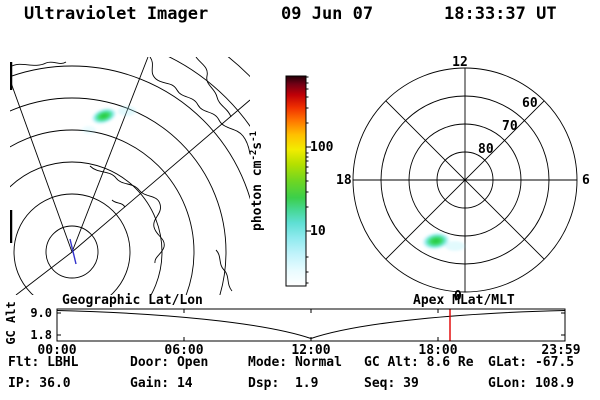 The height and width of the screenshot is (400, 600). What do you see at coordinates (438, 350) in the screenshot?
I see `xtick-1800: 18:00` at bounding box center [438, 350].